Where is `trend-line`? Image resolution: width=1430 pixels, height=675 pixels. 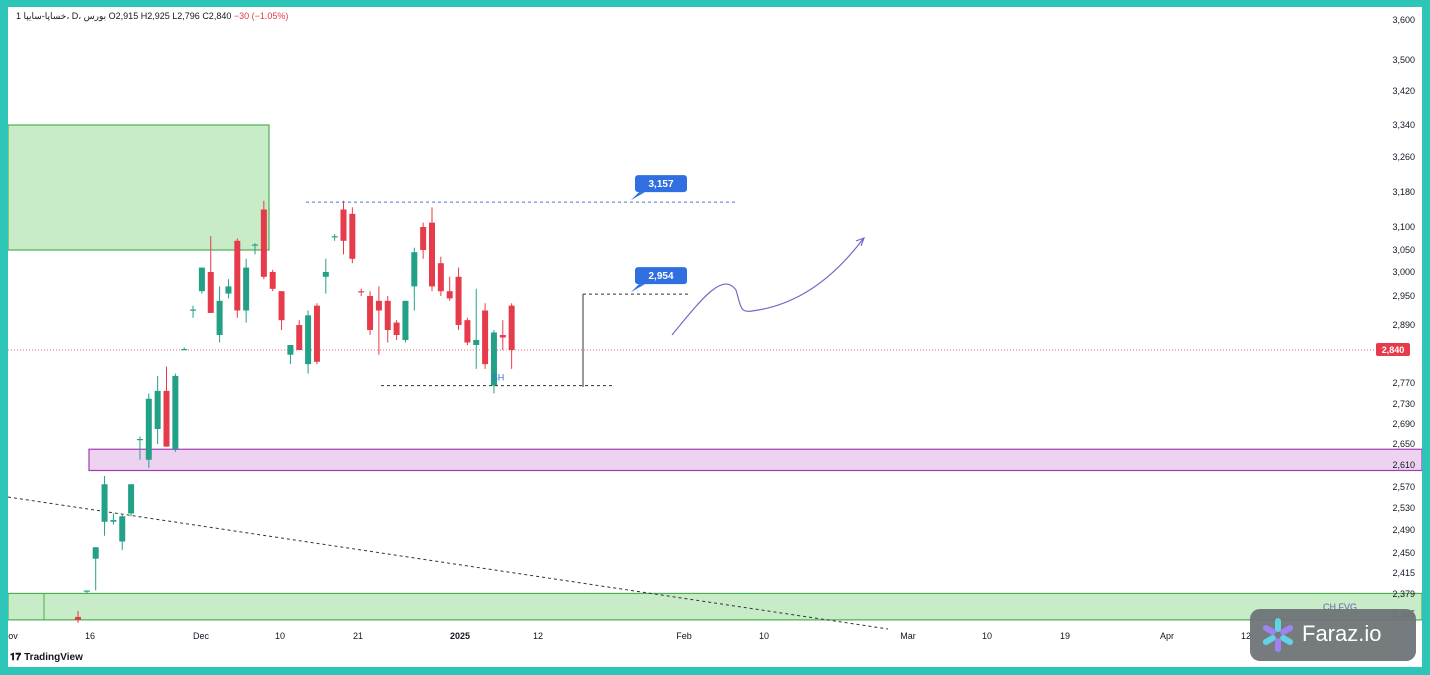
trend-line is located at coordinates (448, 563).